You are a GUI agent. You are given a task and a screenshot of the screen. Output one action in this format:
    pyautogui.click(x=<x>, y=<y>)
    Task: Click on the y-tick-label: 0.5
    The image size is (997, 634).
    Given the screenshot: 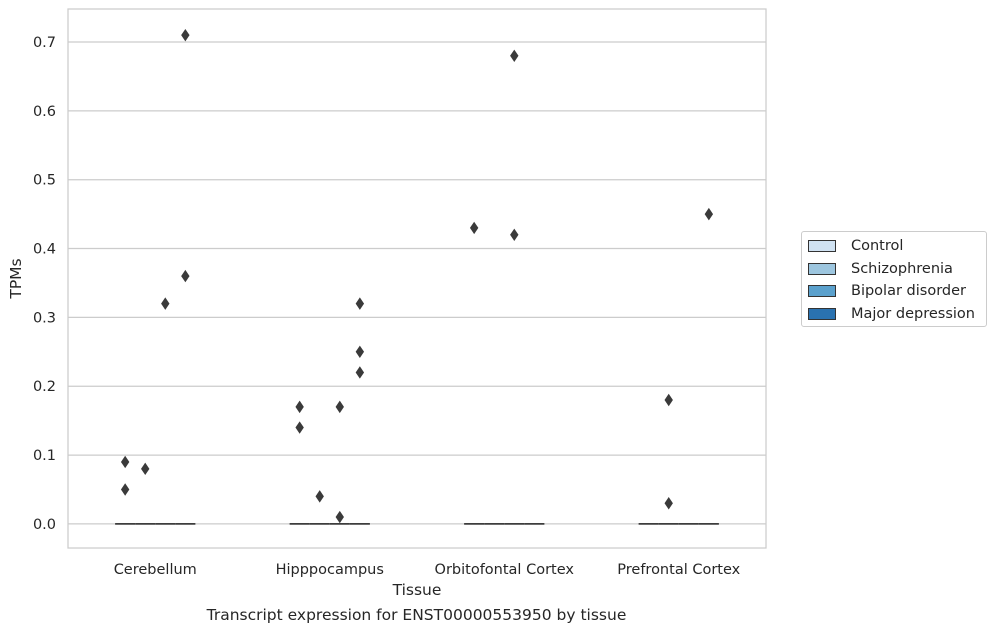 What is the action you would take?
    pyautogui.click(x=44, y=181)
    